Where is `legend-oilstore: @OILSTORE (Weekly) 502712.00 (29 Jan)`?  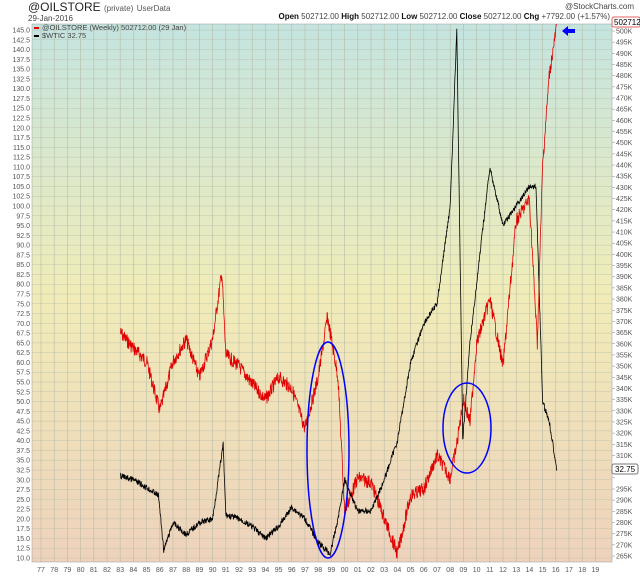 legend-oilstore: @OILSTORE (Weekly) 502712.00 (29 Jan) is located at coordinates (114, 27).